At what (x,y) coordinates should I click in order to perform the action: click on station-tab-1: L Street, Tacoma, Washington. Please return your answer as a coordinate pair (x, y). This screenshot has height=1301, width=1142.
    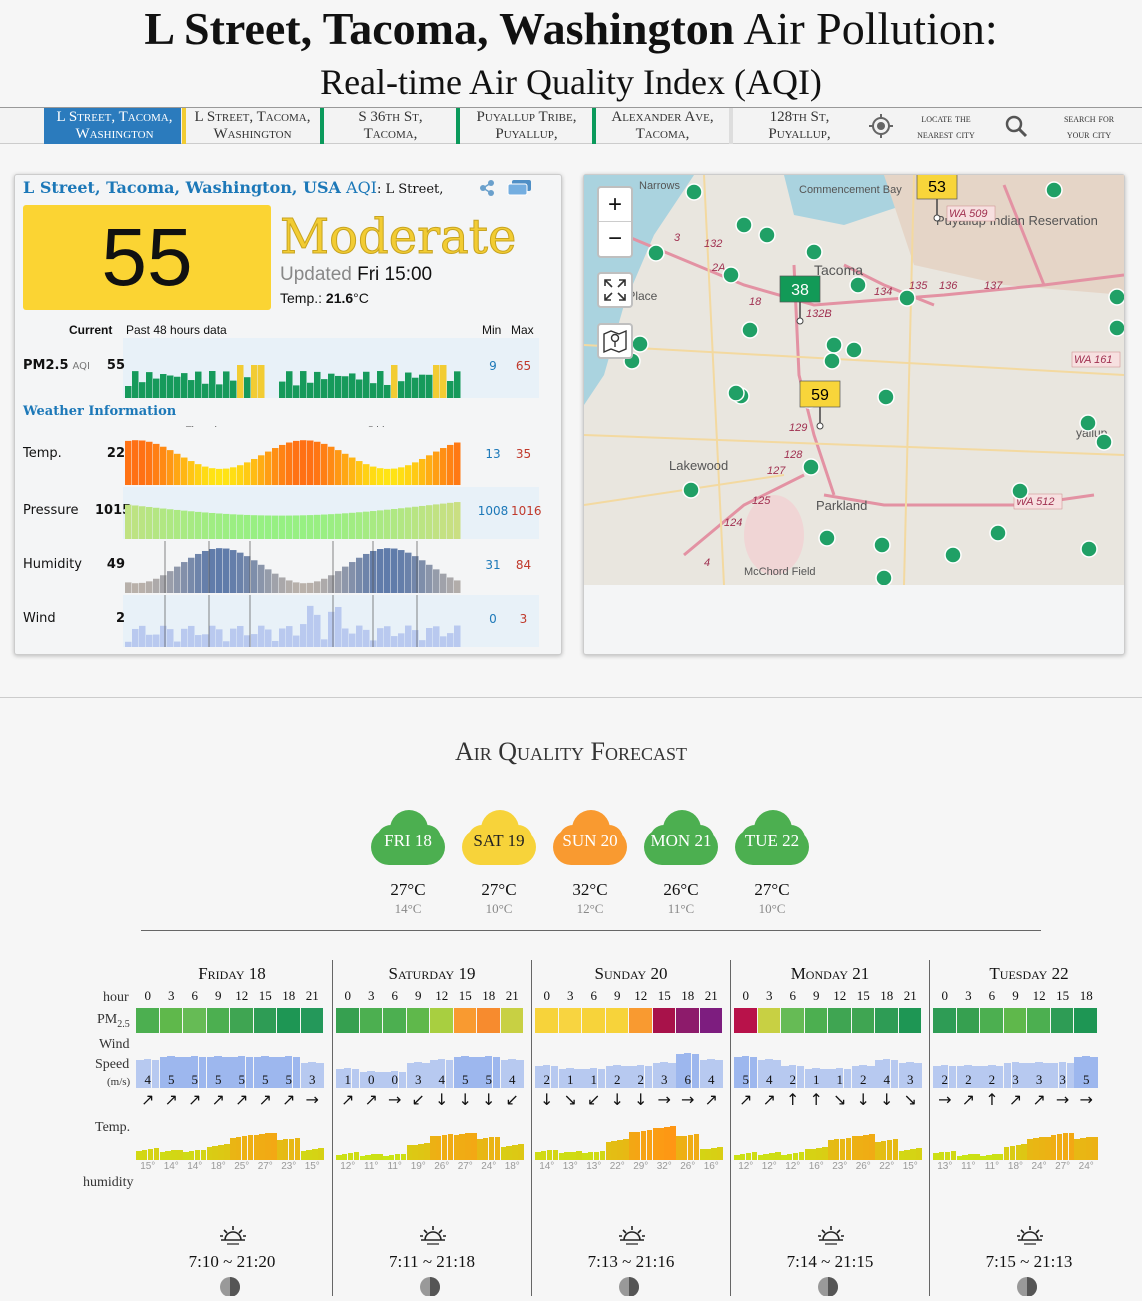
    Looking at the image, I should click on (112, 126).